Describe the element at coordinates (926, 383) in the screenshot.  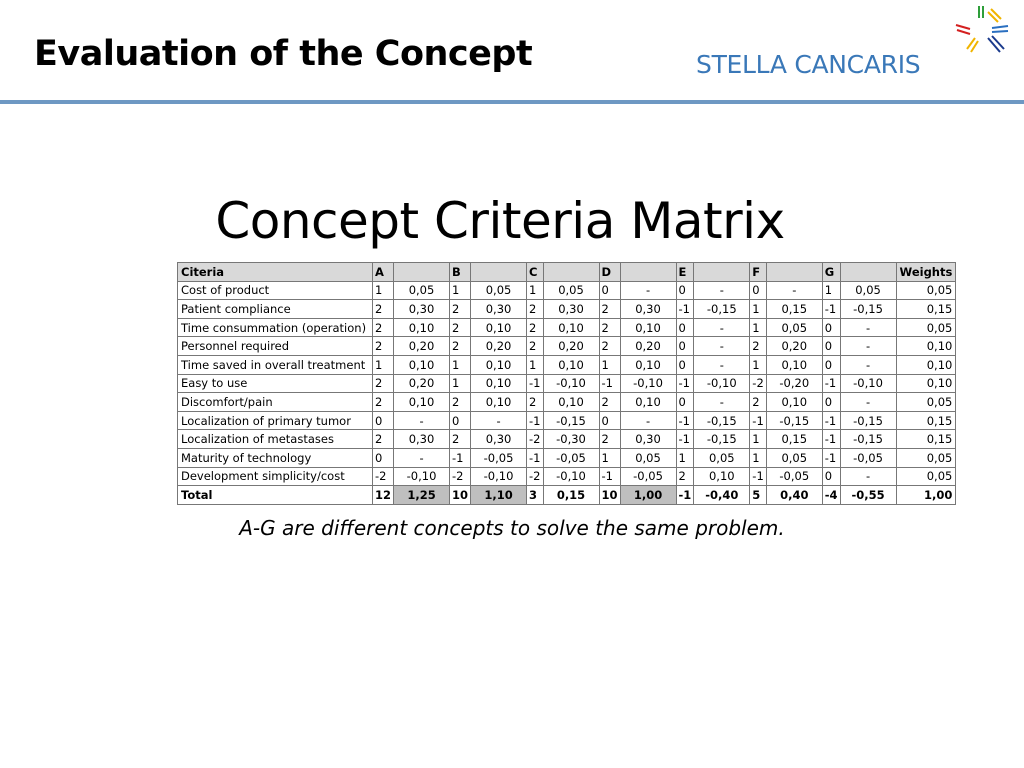
I see `weight-cell: 0,10` at that location.